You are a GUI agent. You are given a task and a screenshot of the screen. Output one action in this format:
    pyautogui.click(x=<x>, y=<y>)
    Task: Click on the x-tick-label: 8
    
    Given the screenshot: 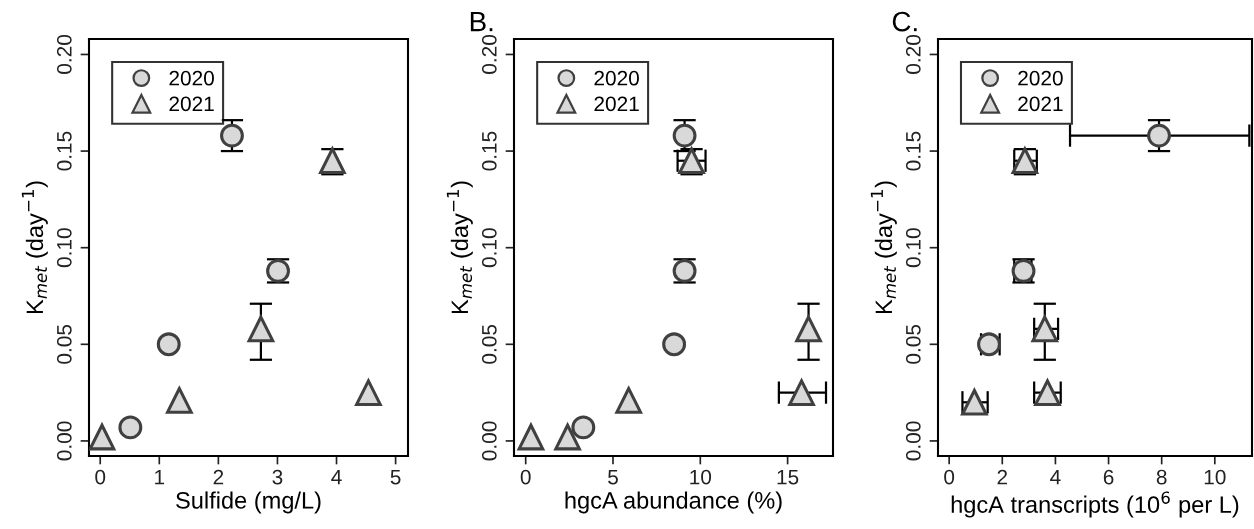 What is the action you would take?
    pyautogui.click(x=1161, y=477)
    